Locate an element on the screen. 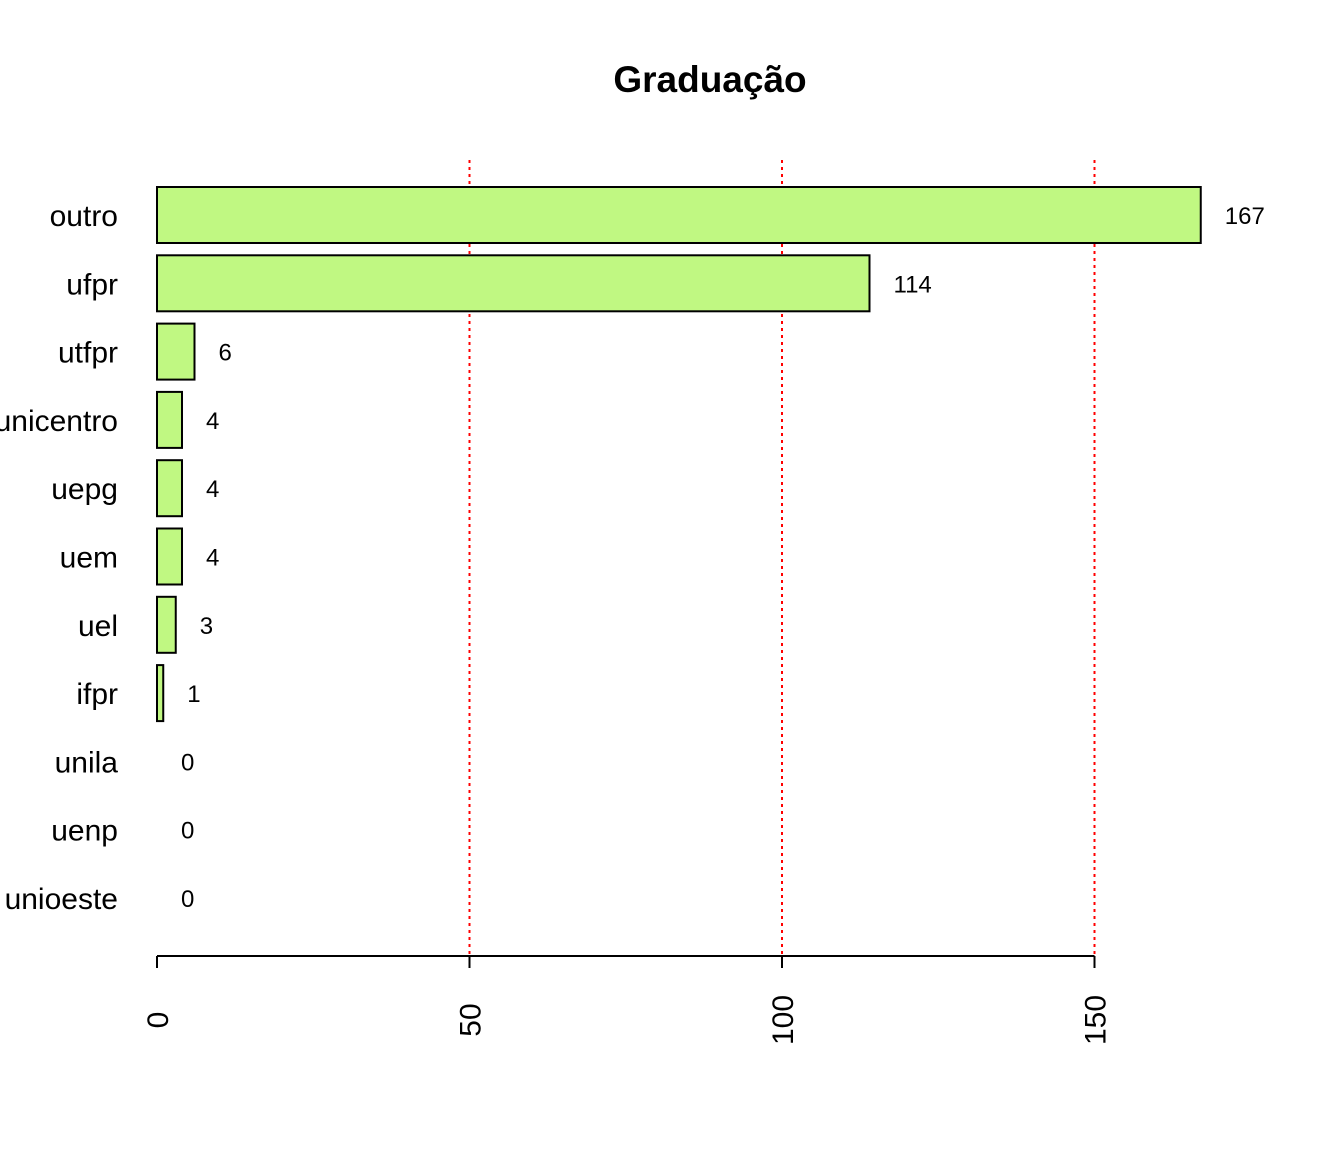  value-label-unila: 0 is located at coordinates (187, 762).